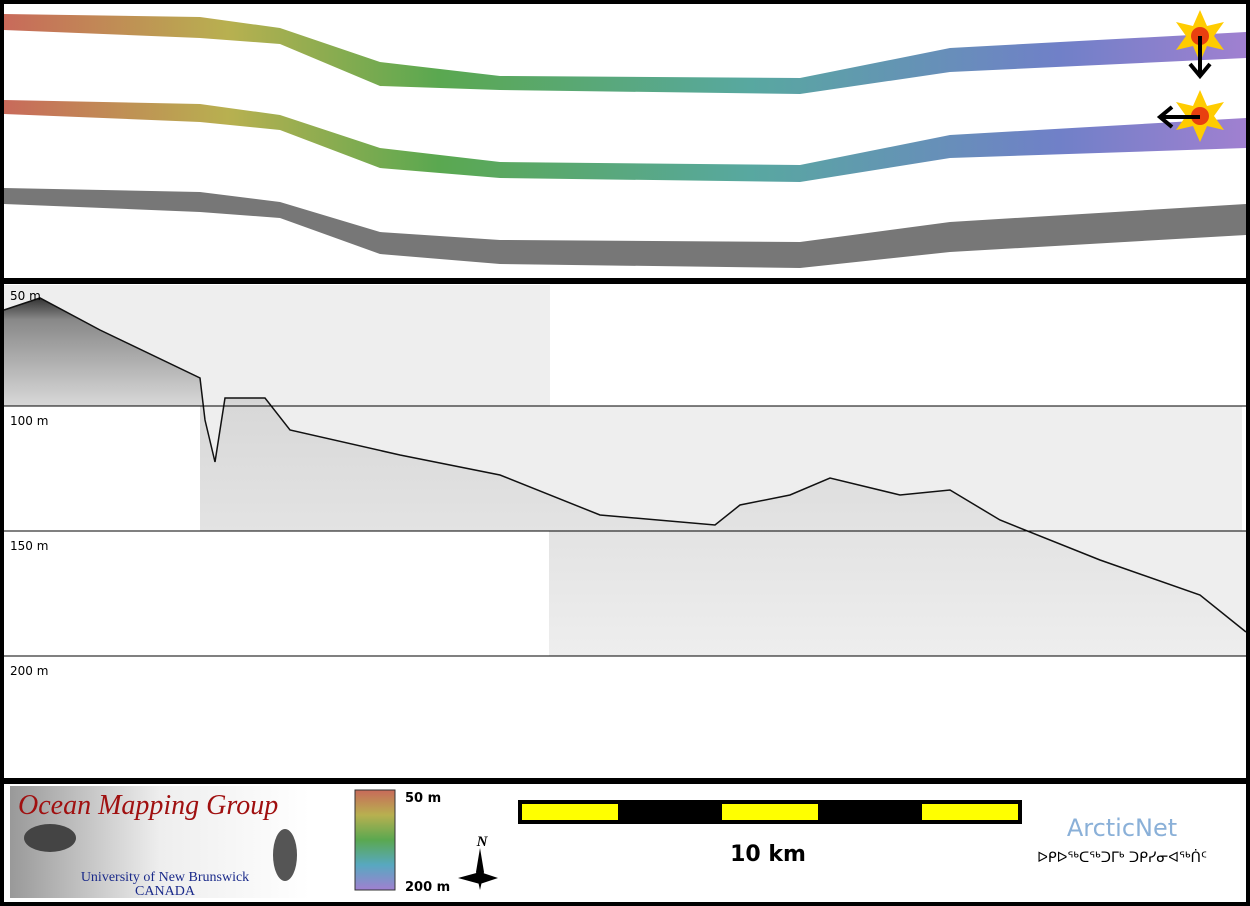 The width and height of the screenshot is (1250, 906). Describe the element at coordinates (375, 840) in the screenshot. I see `colorbar` at that location.